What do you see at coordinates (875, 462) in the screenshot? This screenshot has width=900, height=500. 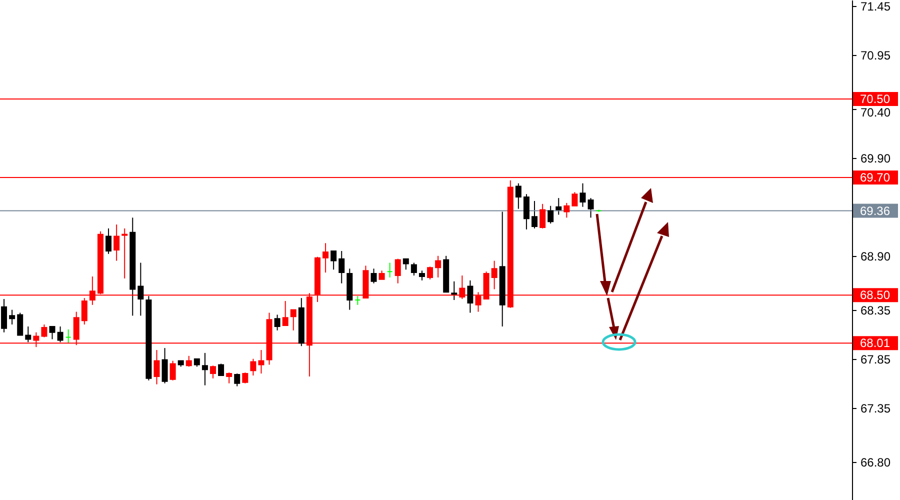 I see `y-tick-label: 66.80` at bounding box center [875, 462].